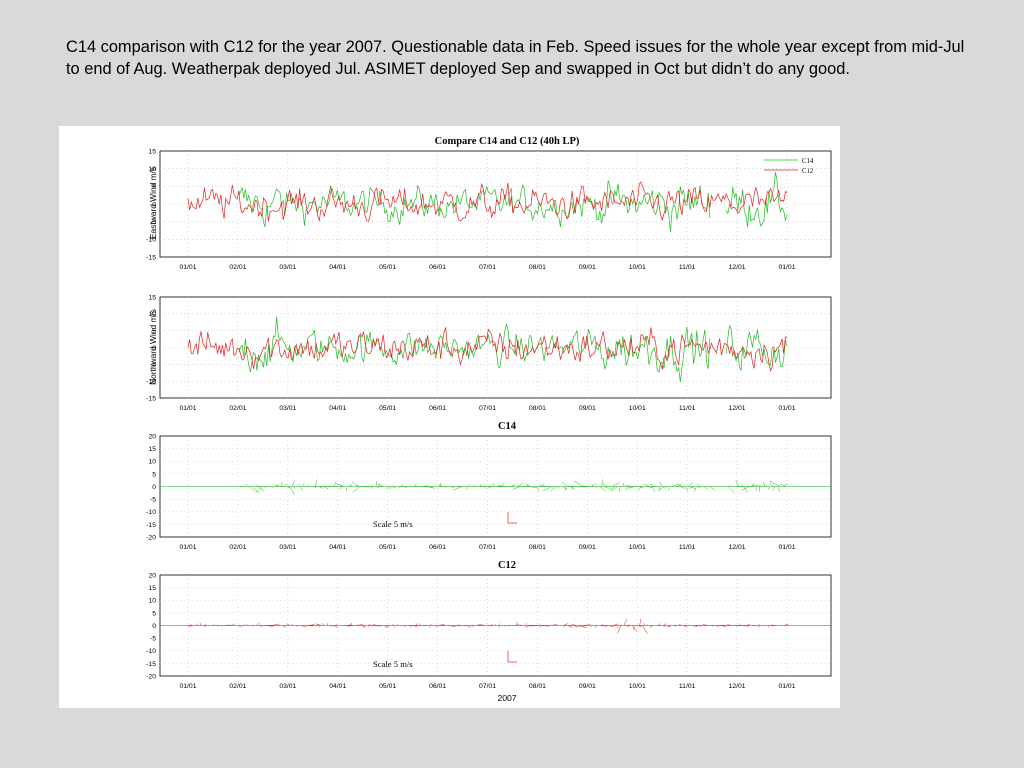  I want to click on y-tick-label: 5, so click(154, 187).